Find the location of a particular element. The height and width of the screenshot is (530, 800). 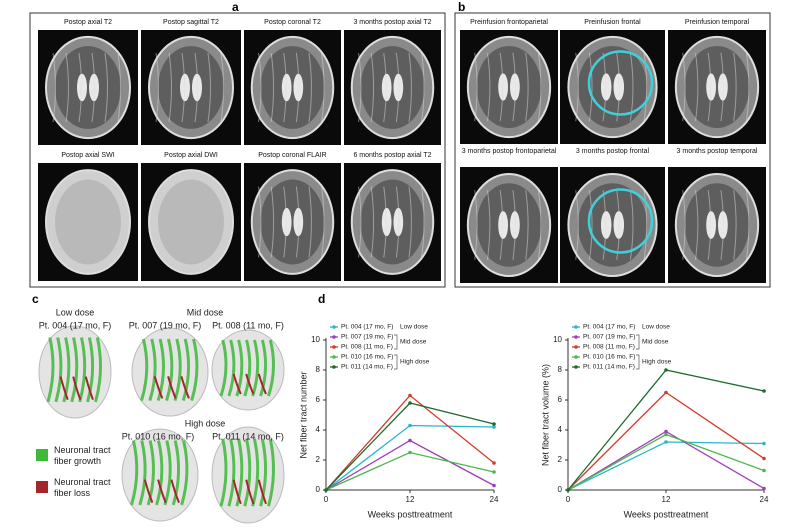

legend-label: Neuronal tract fiber growth is located at coordinates (82, 455).